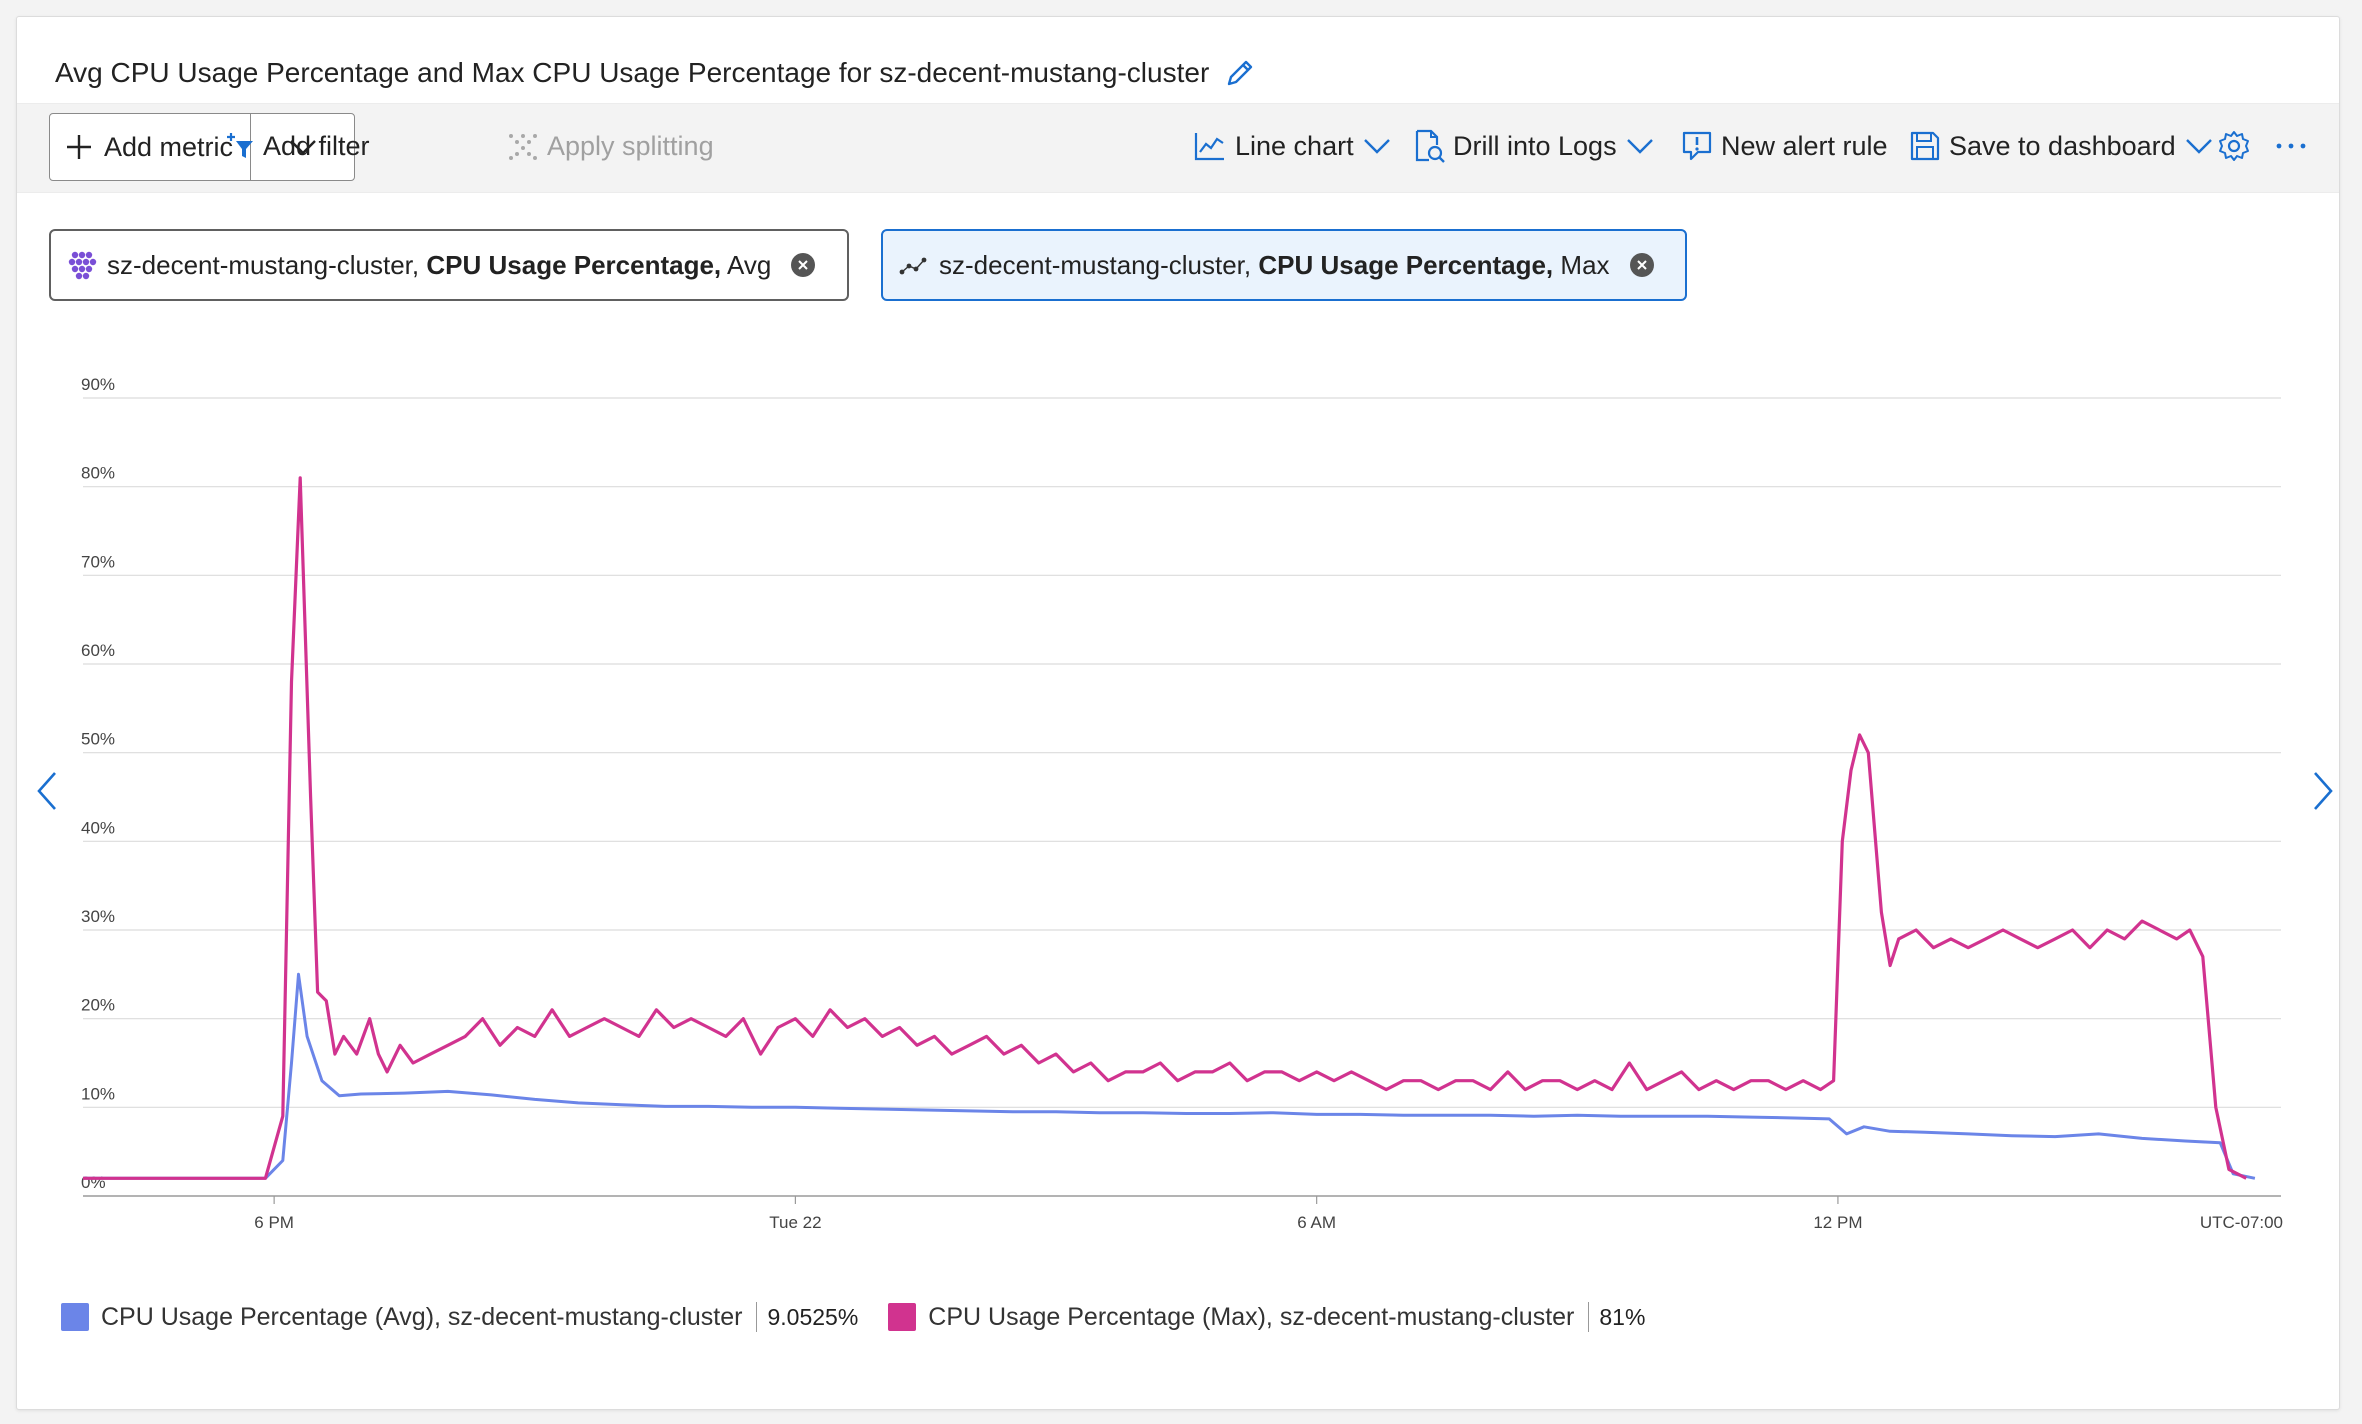  I want to click on settings-button, so click(2234, 146).